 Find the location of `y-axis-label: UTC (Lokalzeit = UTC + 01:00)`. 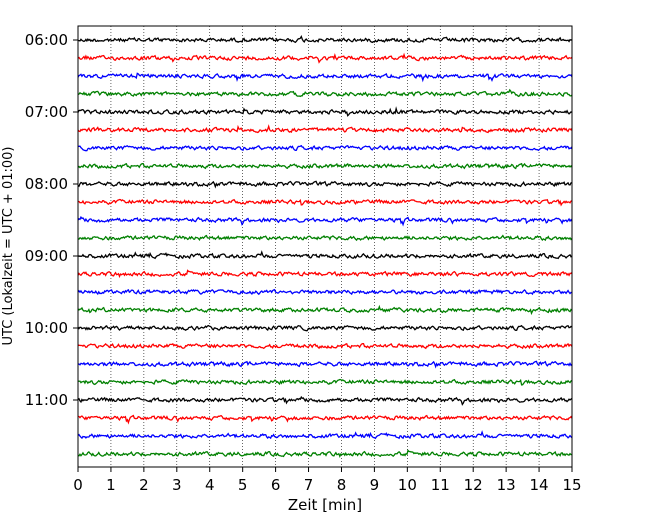

y-axis-label: UTC (Lokalzeit = UTC + 01:00) is located at coordinates (8, 246).